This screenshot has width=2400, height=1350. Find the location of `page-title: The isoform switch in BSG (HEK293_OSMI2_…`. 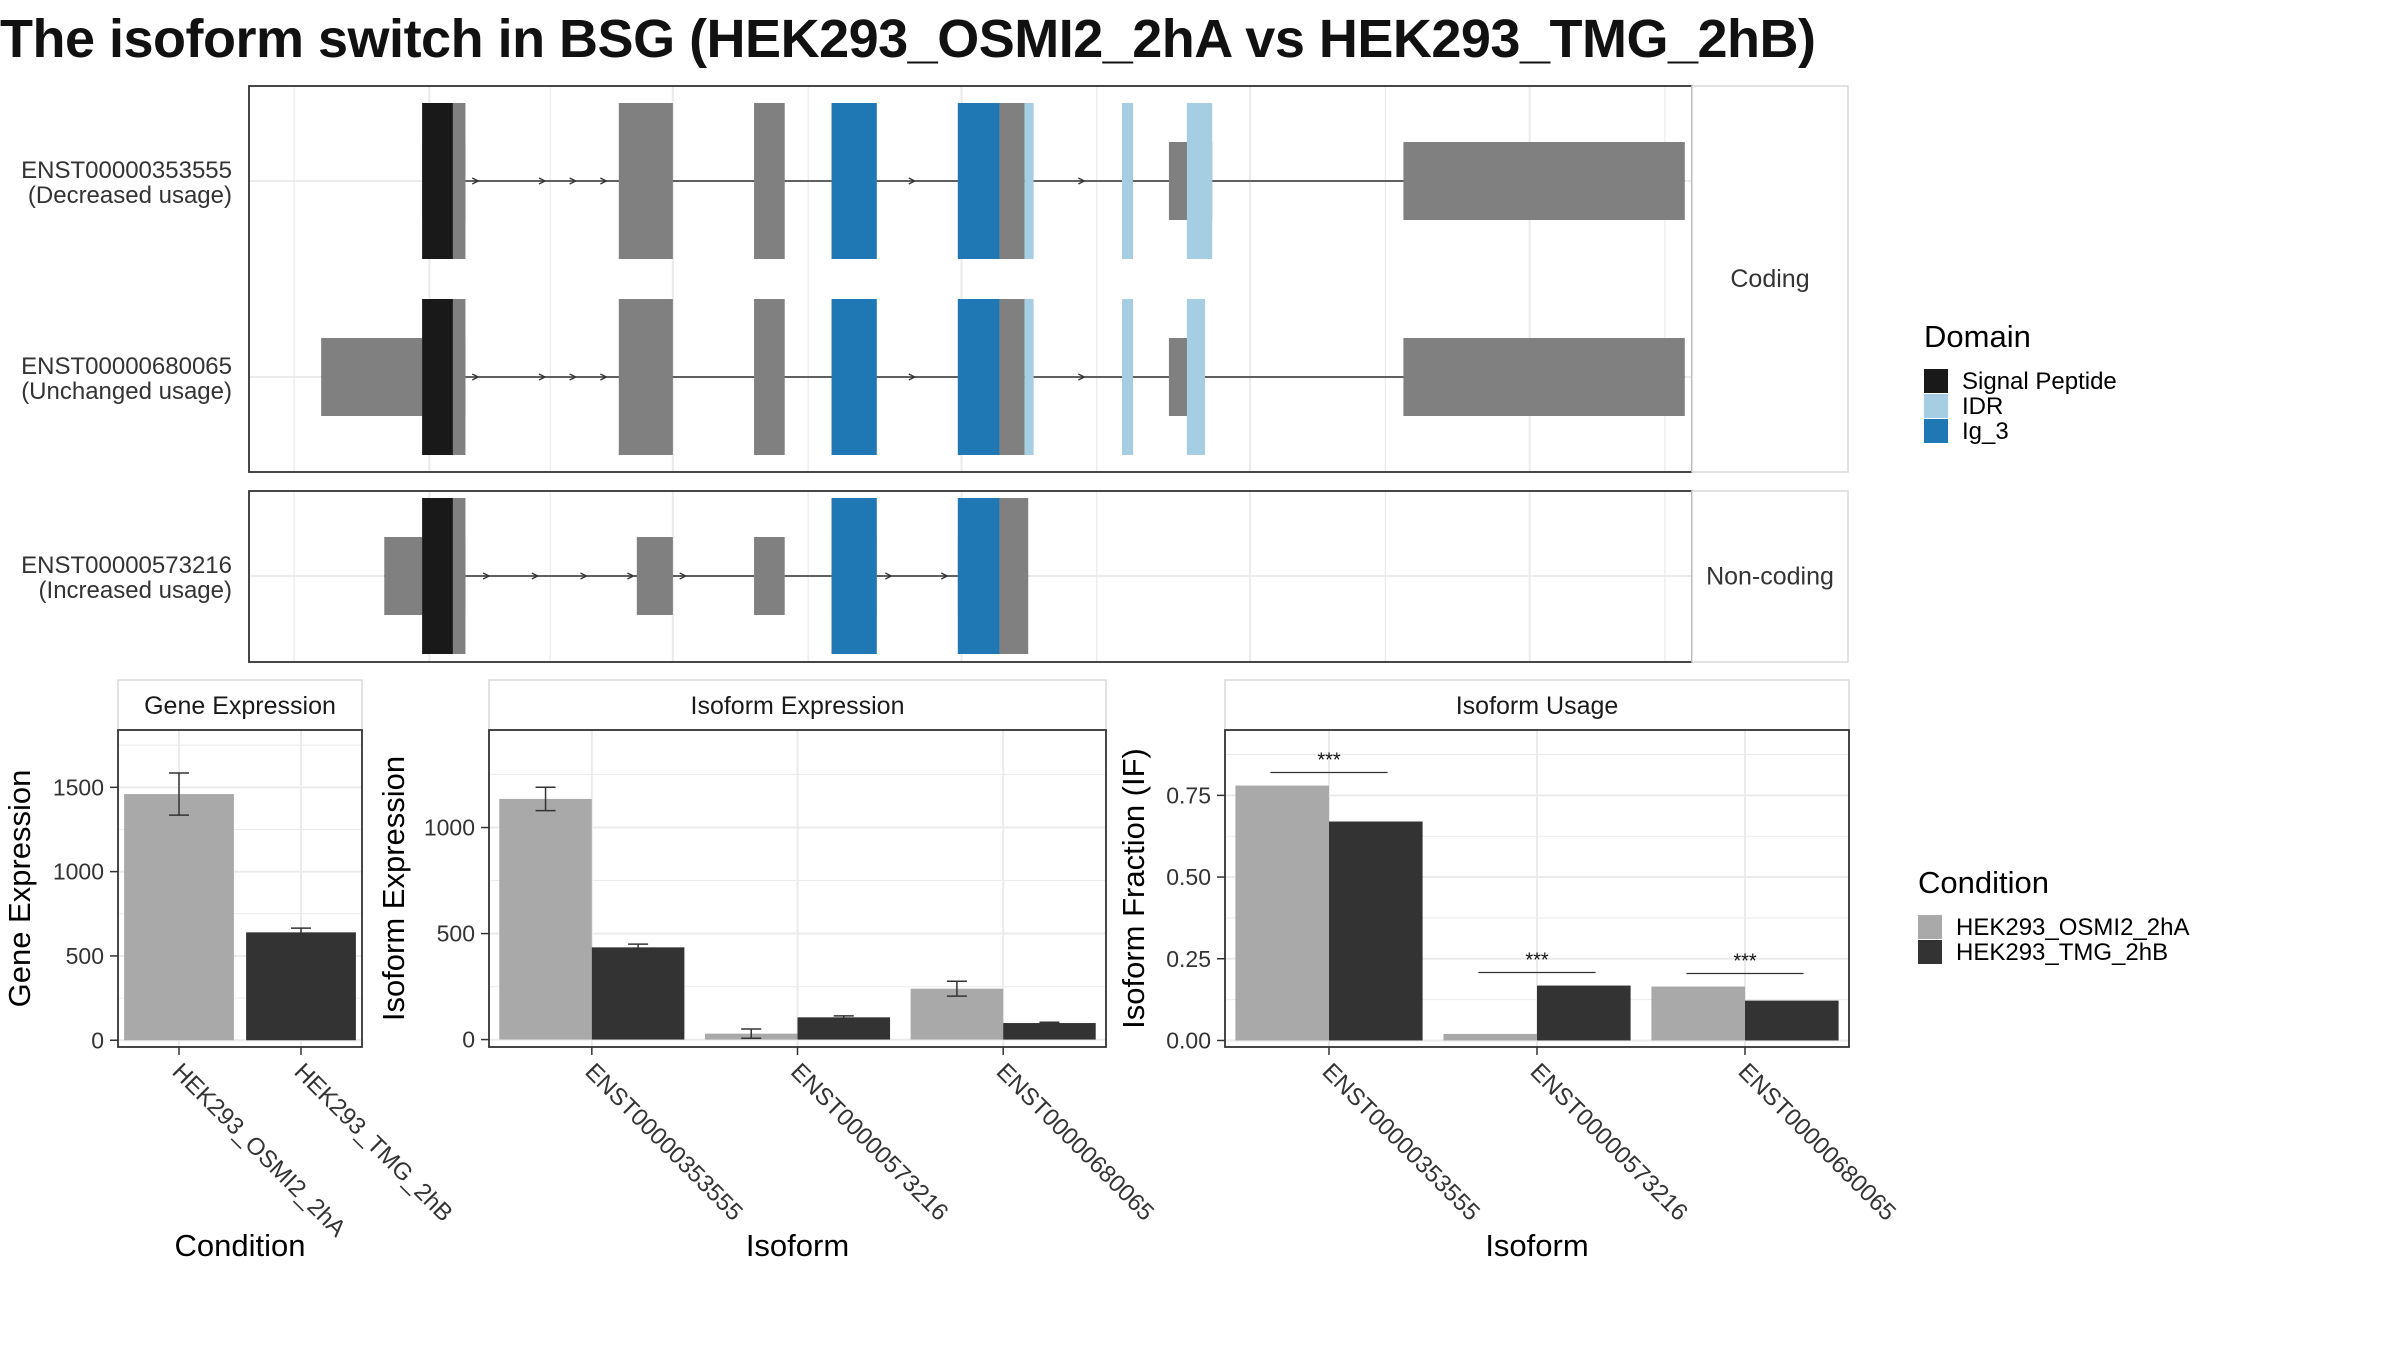

page-title: The isoform switch in BSG (HEK293_OSMI2_… is located at coordinates (908, 39).